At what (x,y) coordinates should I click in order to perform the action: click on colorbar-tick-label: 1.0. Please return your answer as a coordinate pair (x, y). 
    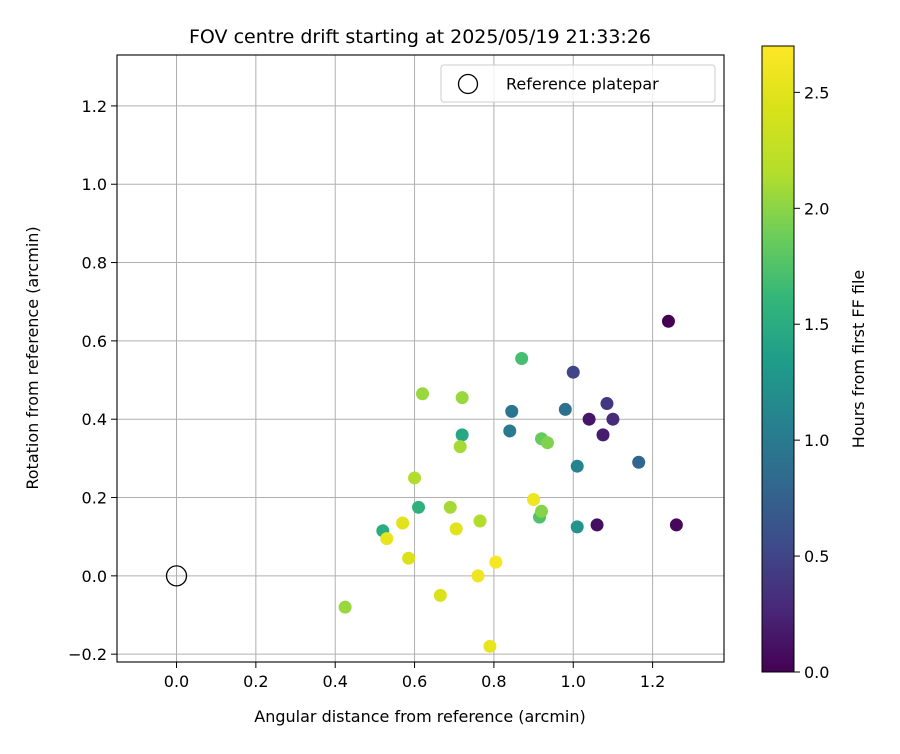
    Looking at the image, I should click on (816, 440).